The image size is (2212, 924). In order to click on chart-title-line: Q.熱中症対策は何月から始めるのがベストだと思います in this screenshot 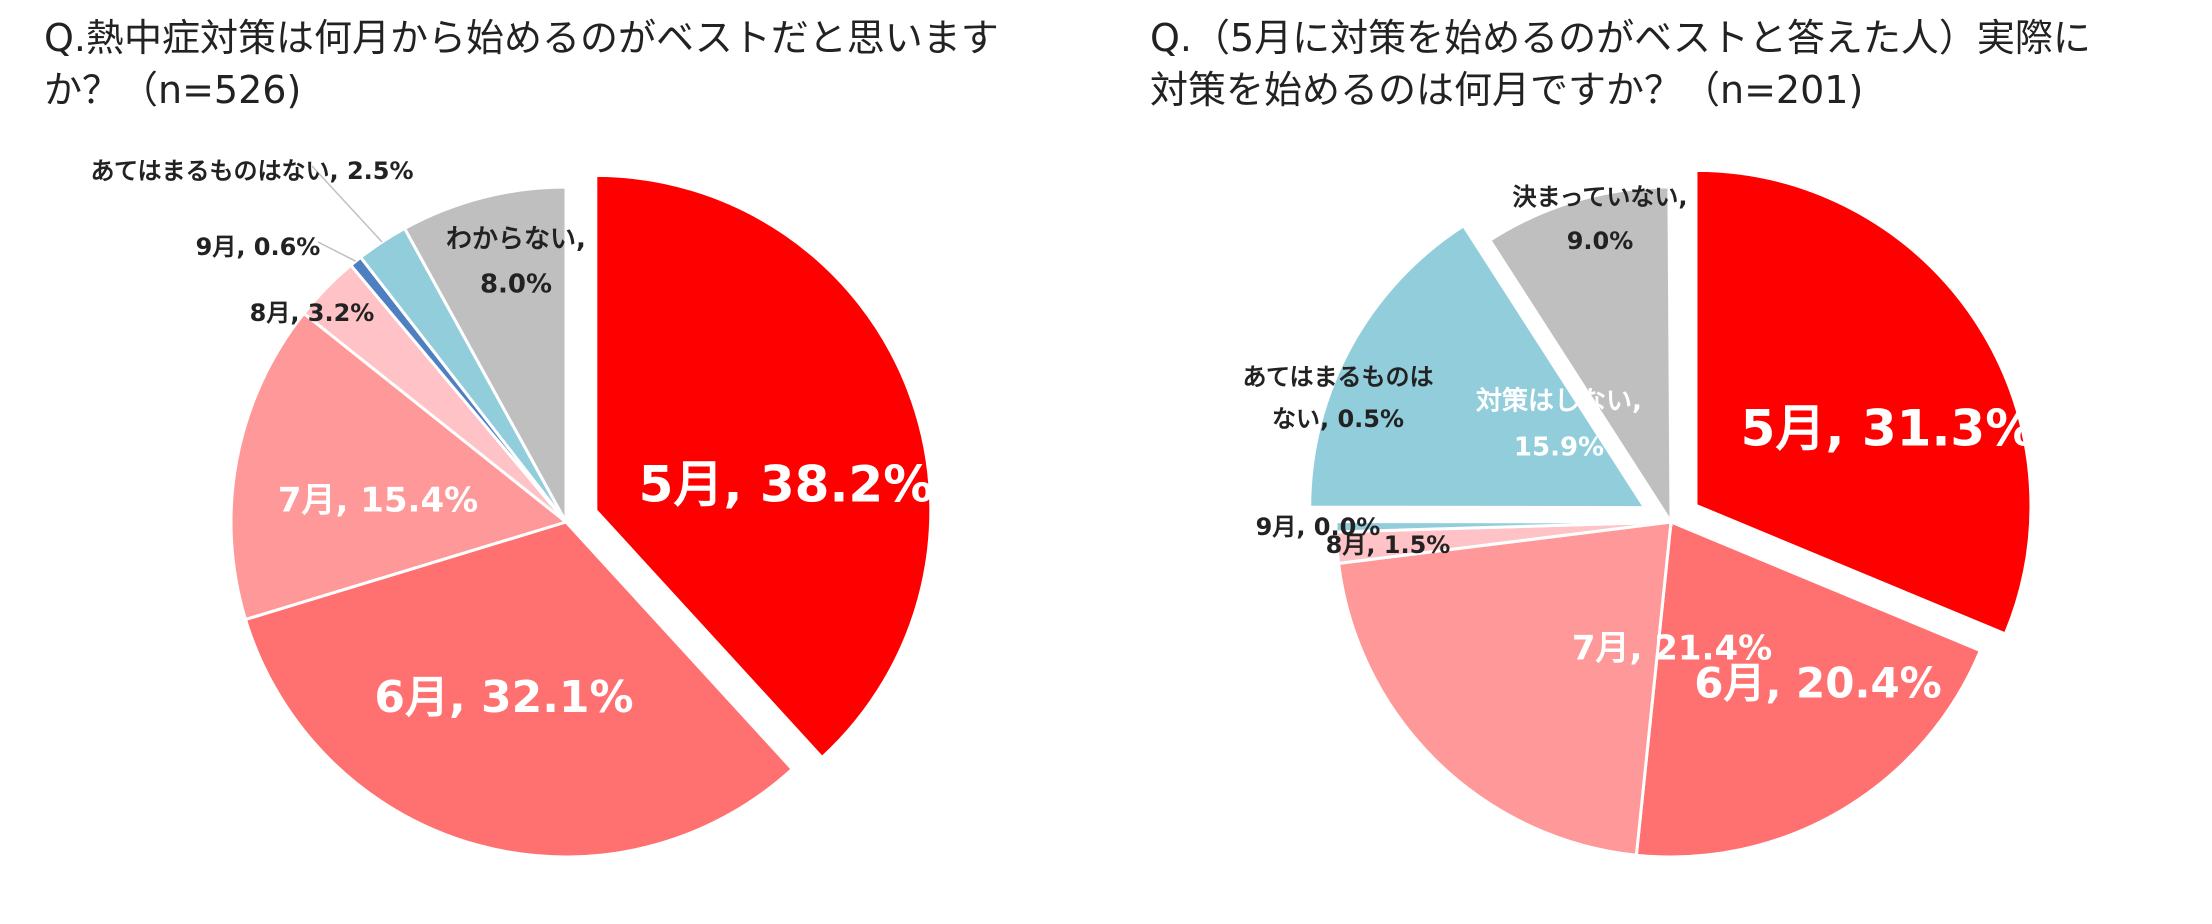, I will do `click(521, 38)`.